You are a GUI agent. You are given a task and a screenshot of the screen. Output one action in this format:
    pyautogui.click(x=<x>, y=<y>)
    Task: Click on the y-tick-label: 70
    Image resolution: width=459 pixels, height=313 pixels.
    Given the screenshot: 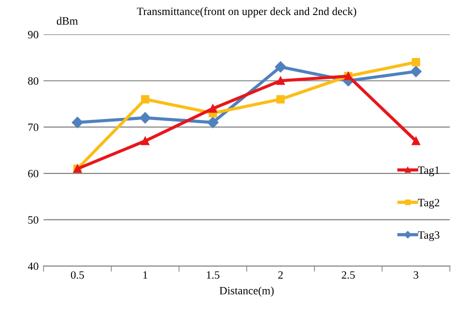 What is the action you would take?
    pyautogui.click(x=33, y=128)
    